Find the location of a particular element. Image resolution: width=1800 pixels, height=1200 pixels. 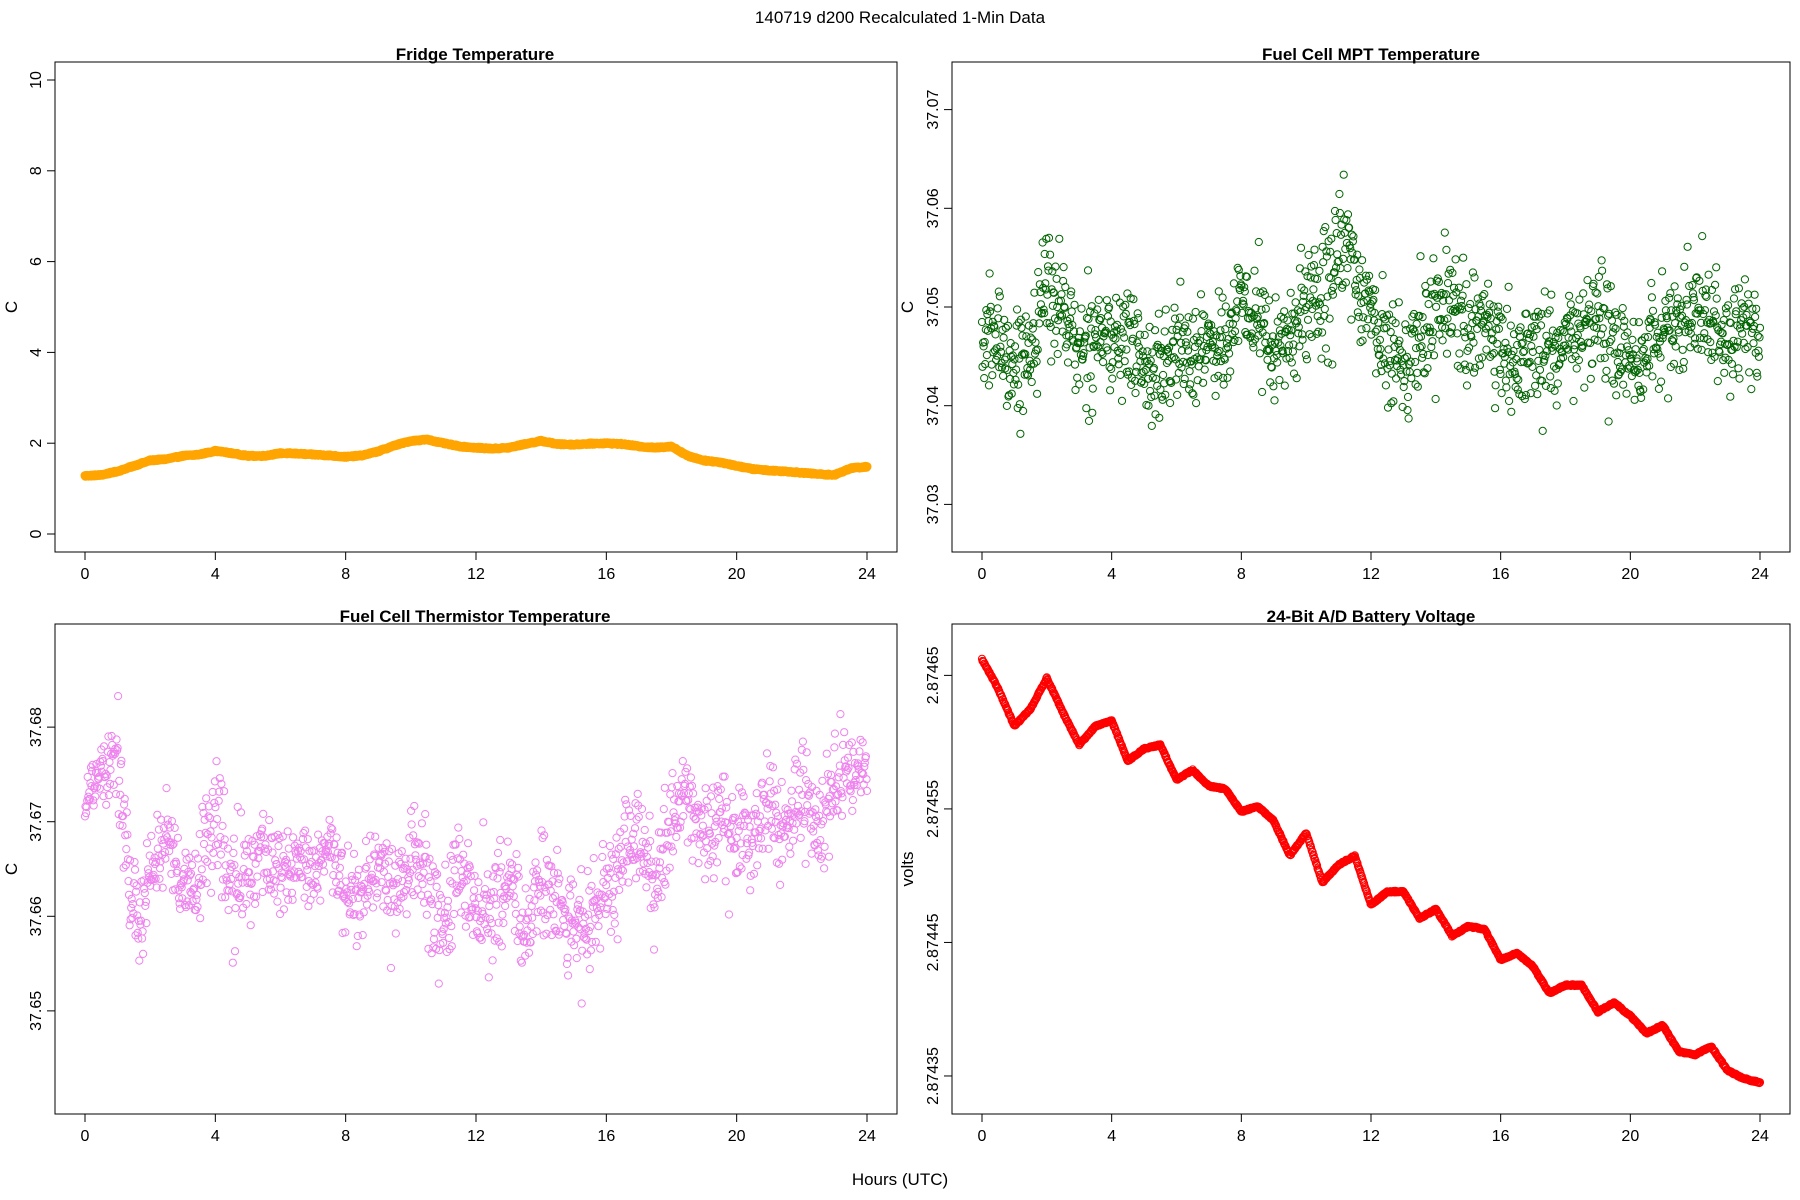

y-tick-label: 10 is located at coordinates (36, 80).